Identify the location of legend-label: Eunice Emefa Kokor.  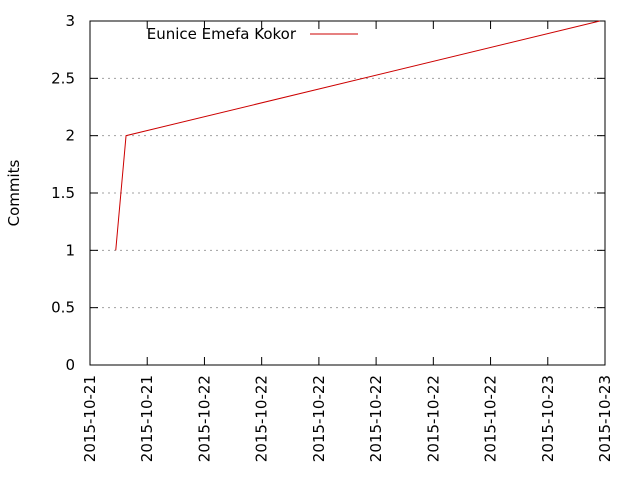
(222, 34).